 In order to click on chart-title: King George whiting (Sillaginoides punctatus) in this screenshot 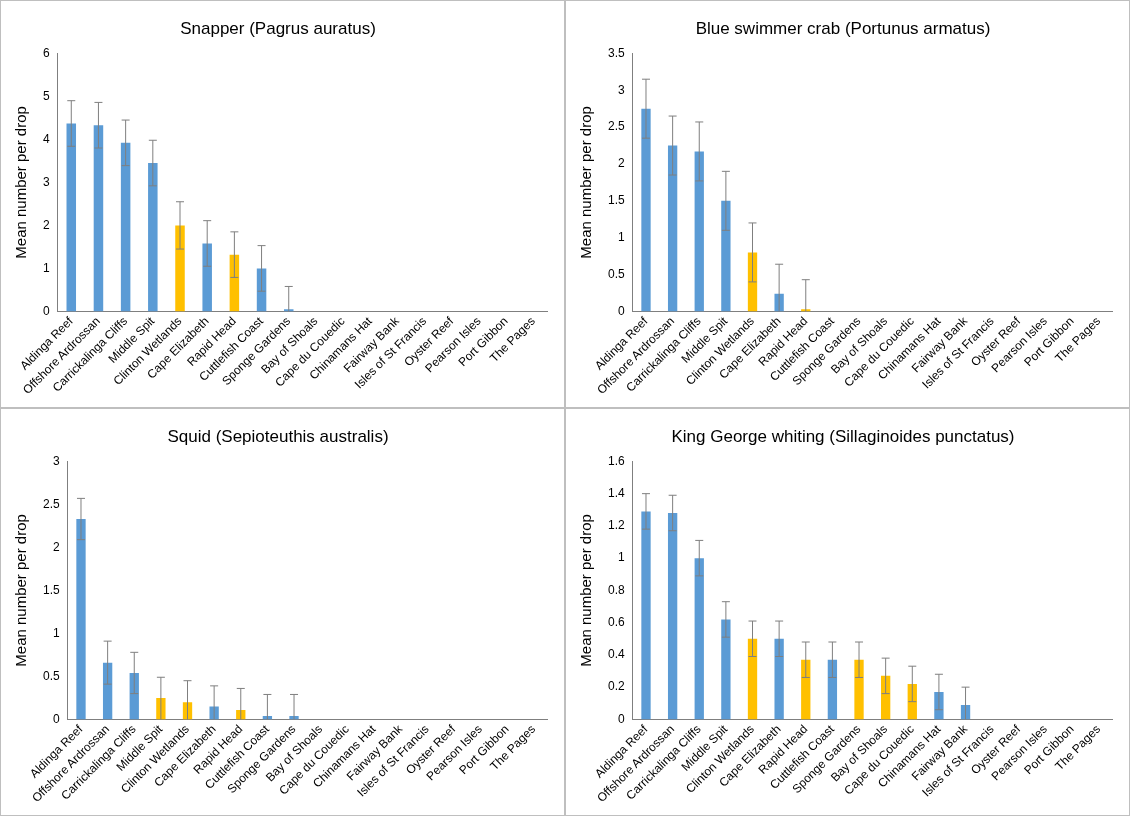, I will do `click(843, 436)`.